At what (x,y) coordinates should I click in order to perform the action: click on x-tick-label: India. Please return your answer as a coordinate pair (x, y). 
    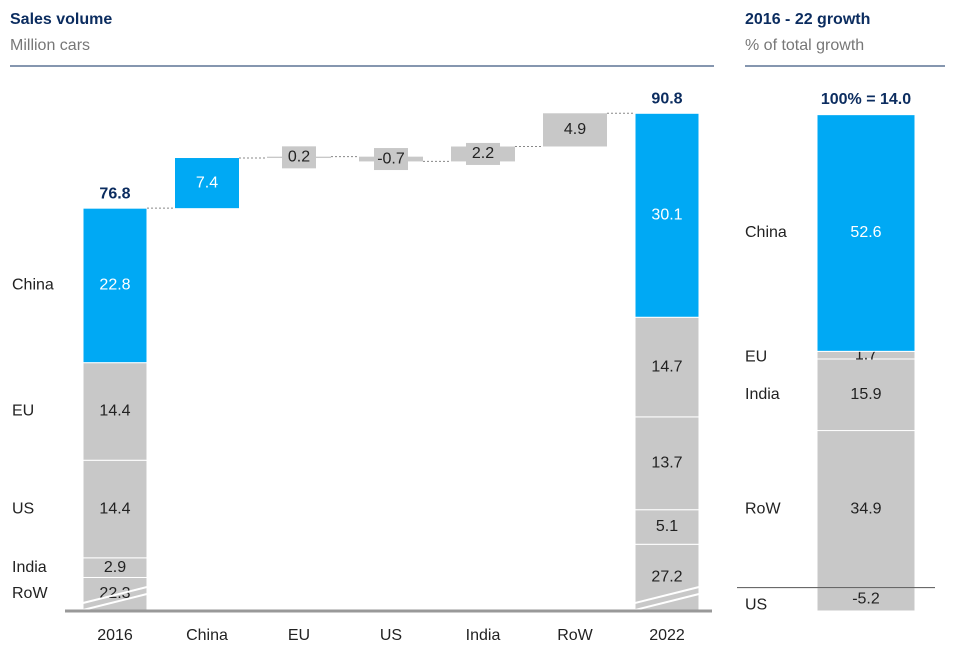
    Looking at the image, I should click on (483, 635).